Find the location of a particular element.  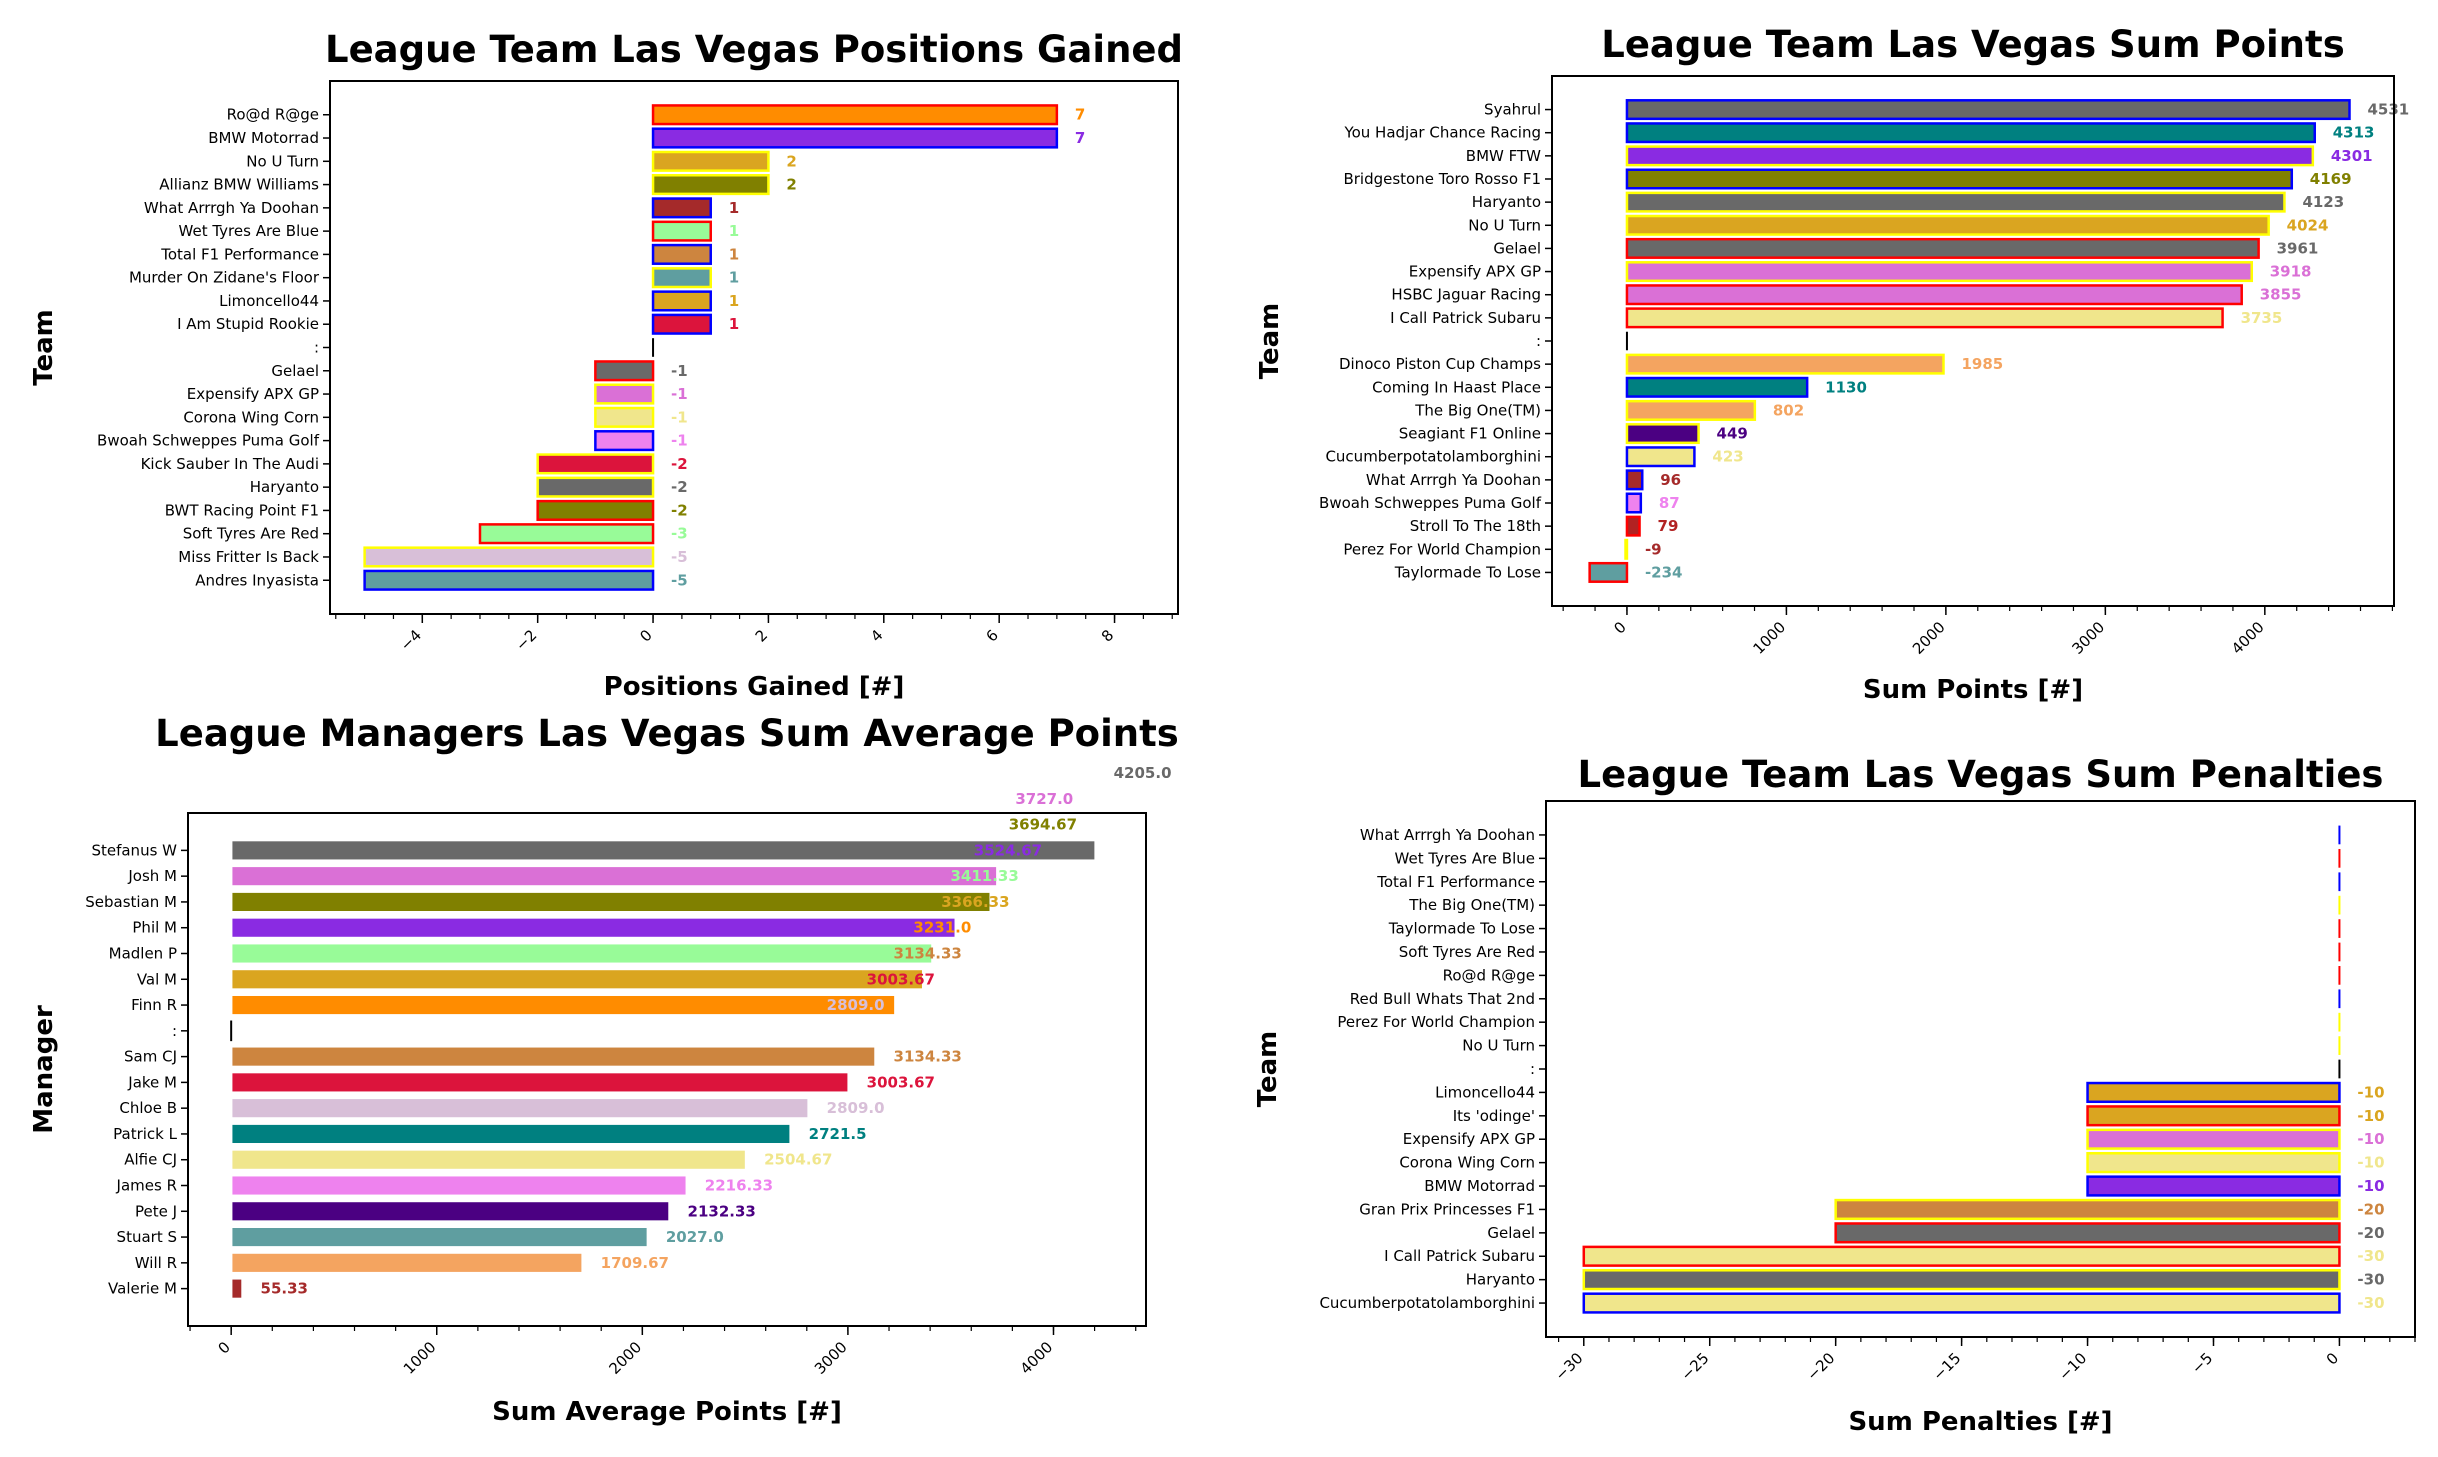

data-label: 96 is located at coordinates (1670, 480).